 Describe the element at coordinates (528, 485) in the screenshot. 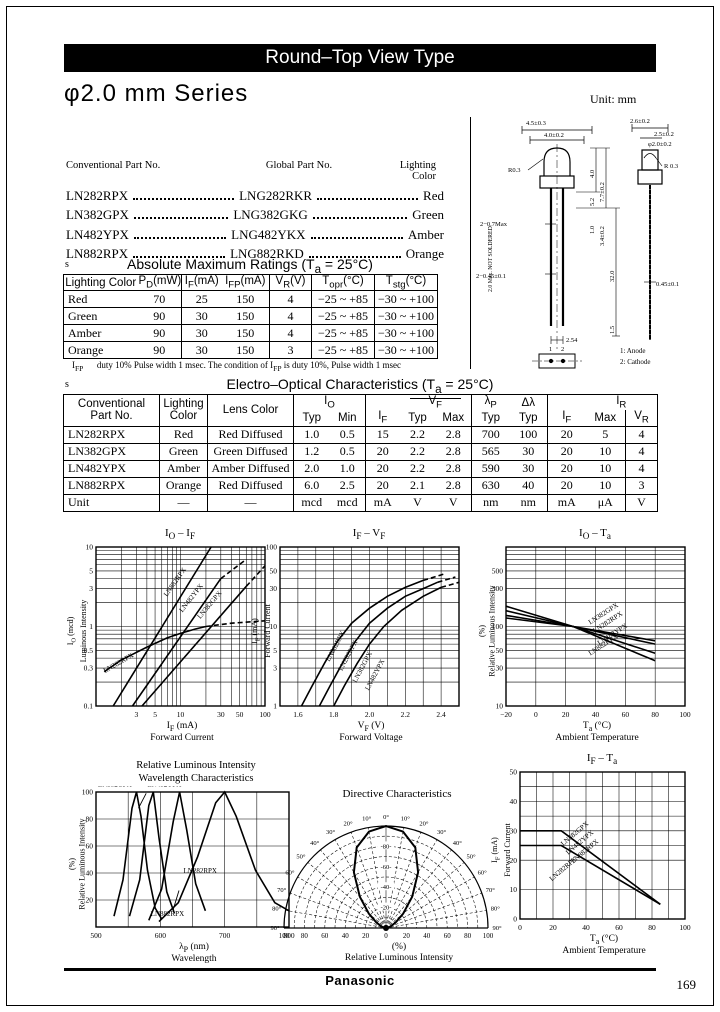

I see `cell: 40` at that location.